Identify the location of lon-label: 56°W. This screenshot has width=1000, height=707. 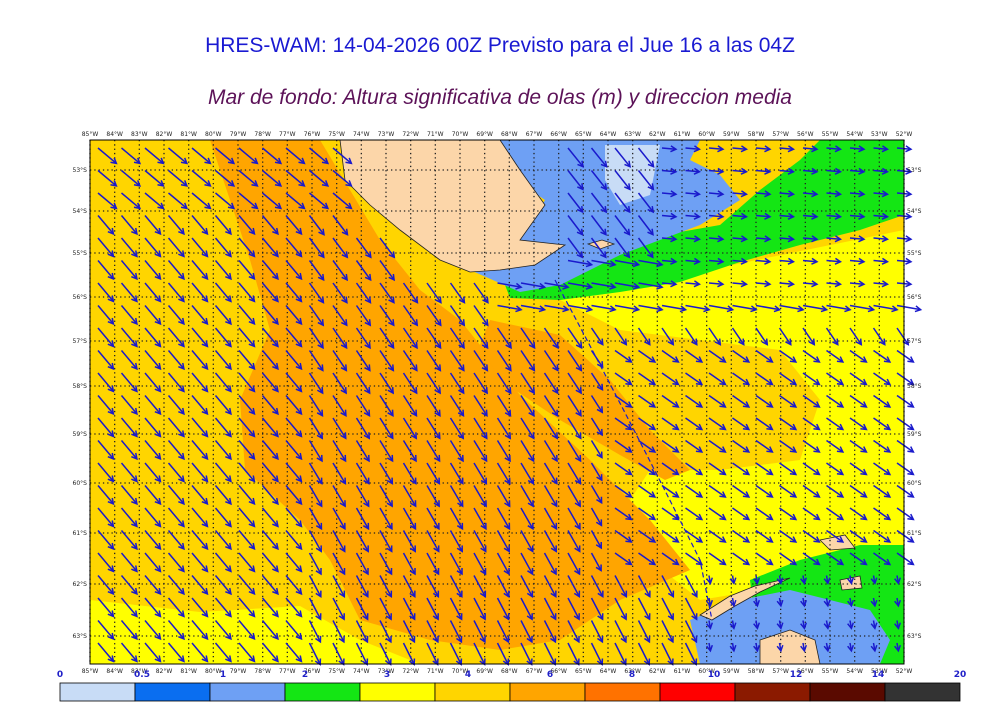
(805, 134).